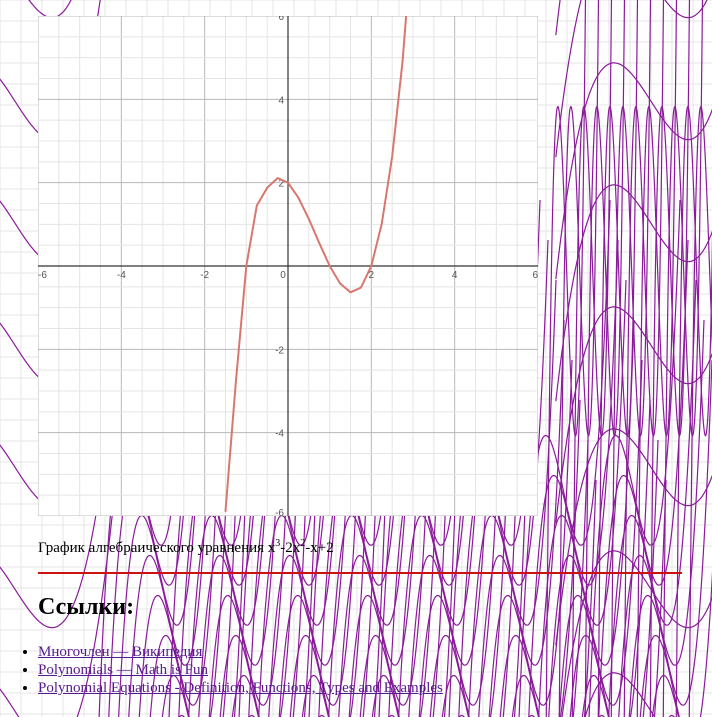  I want to click on y-tick-label: 6, so click(281, 19).